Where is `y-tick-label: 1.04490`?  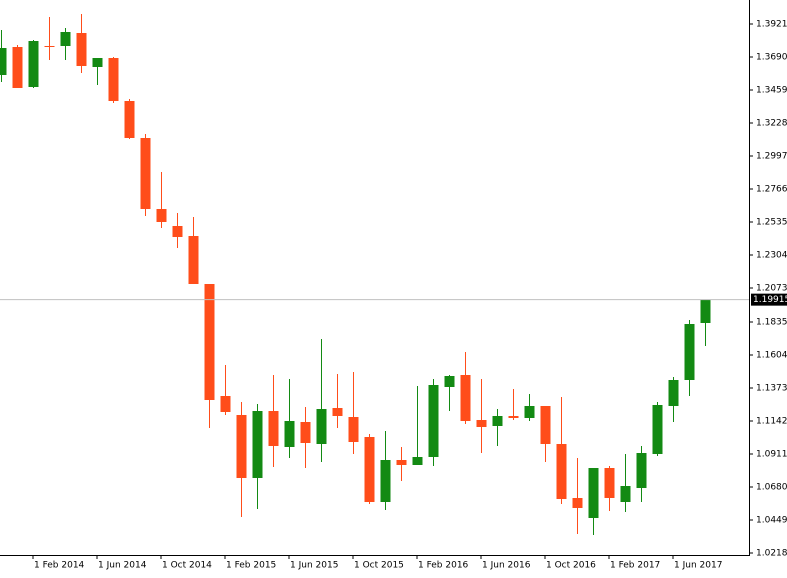 y-tick-label: 1.04490 is located at coordinates (771, 521).